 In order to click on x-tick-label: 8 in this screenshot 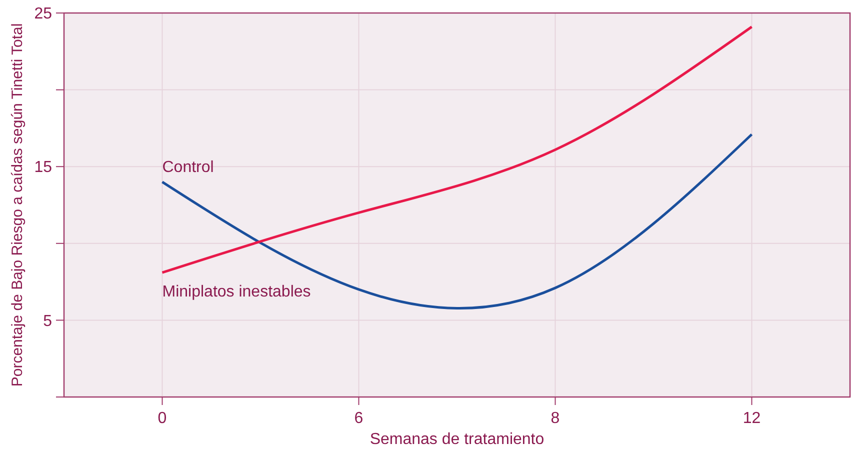, I will do `click(555, 418)`.